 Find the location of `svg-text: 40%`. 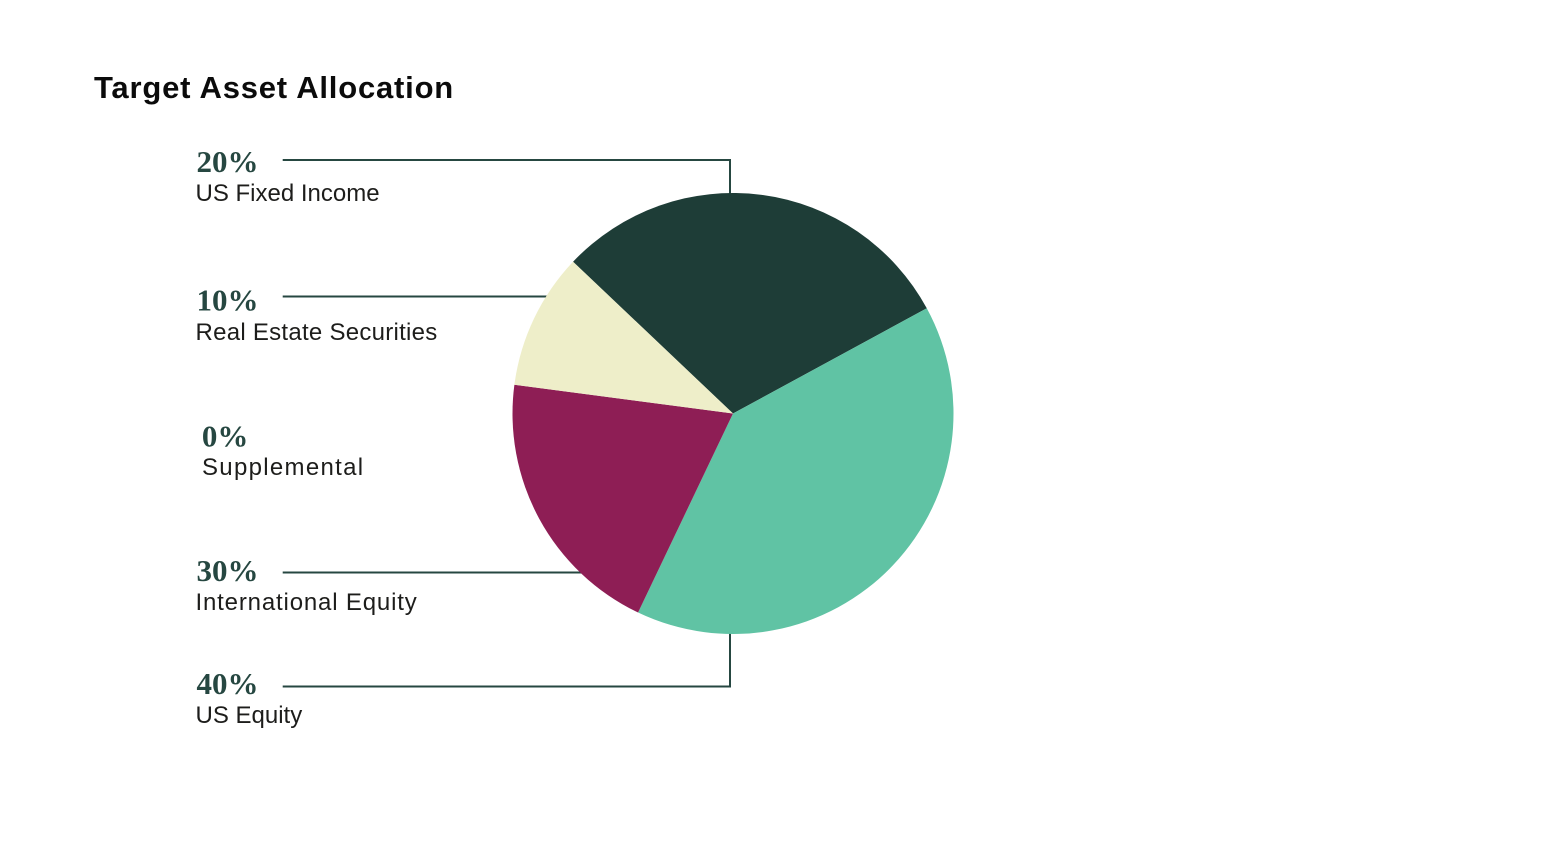

svg-text: 40% is located at coordinates (228, 683).